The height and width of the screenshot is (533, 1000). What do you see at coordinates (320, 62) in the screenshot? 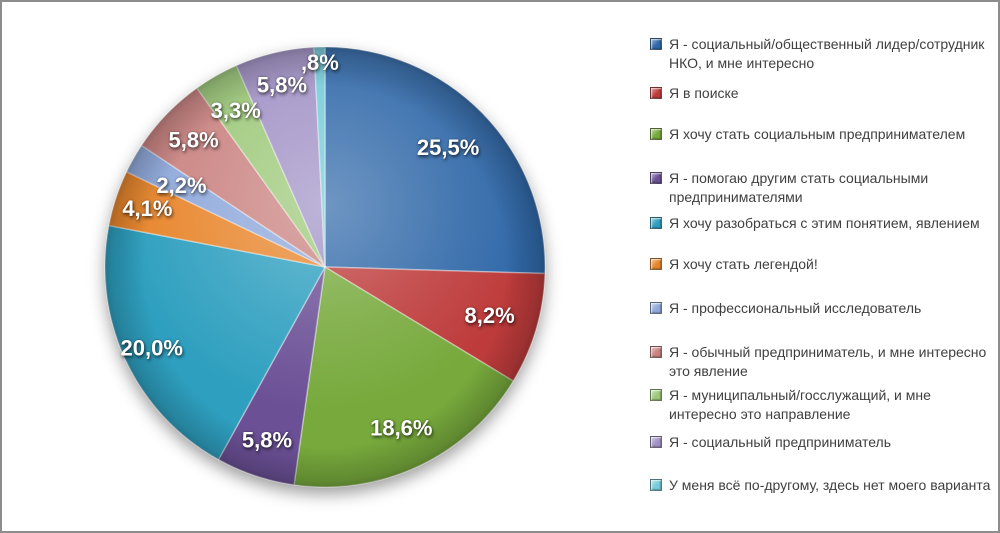
I see `slice-label: ,8%` at bounding box center [320, 62].